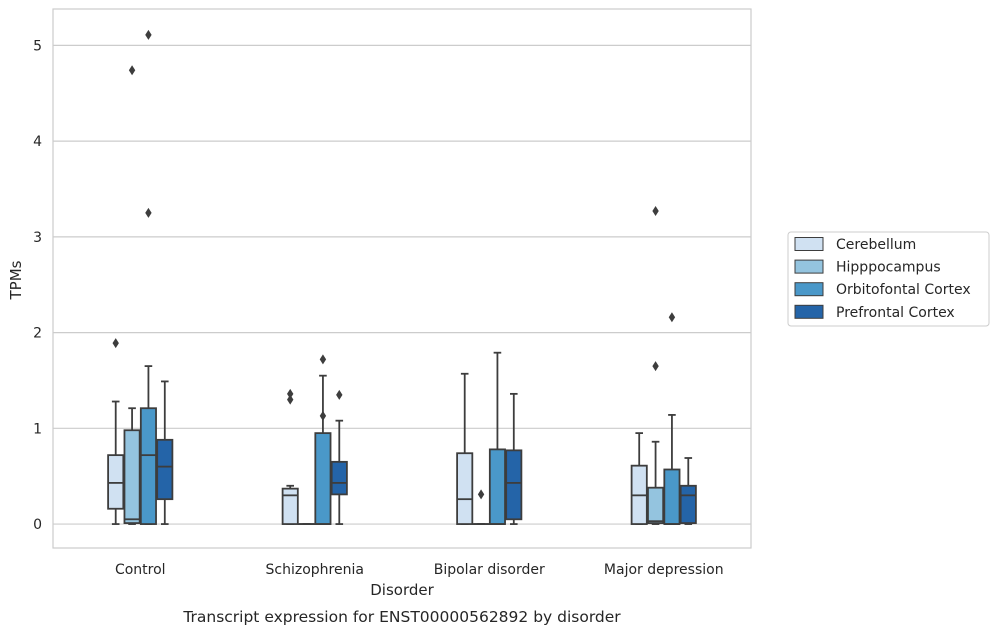 This screenshot has height=634, width=999. Describe the element at coordinates (402, 590) in the screenshot. I see `x-axis-label: Disorder` at that location.